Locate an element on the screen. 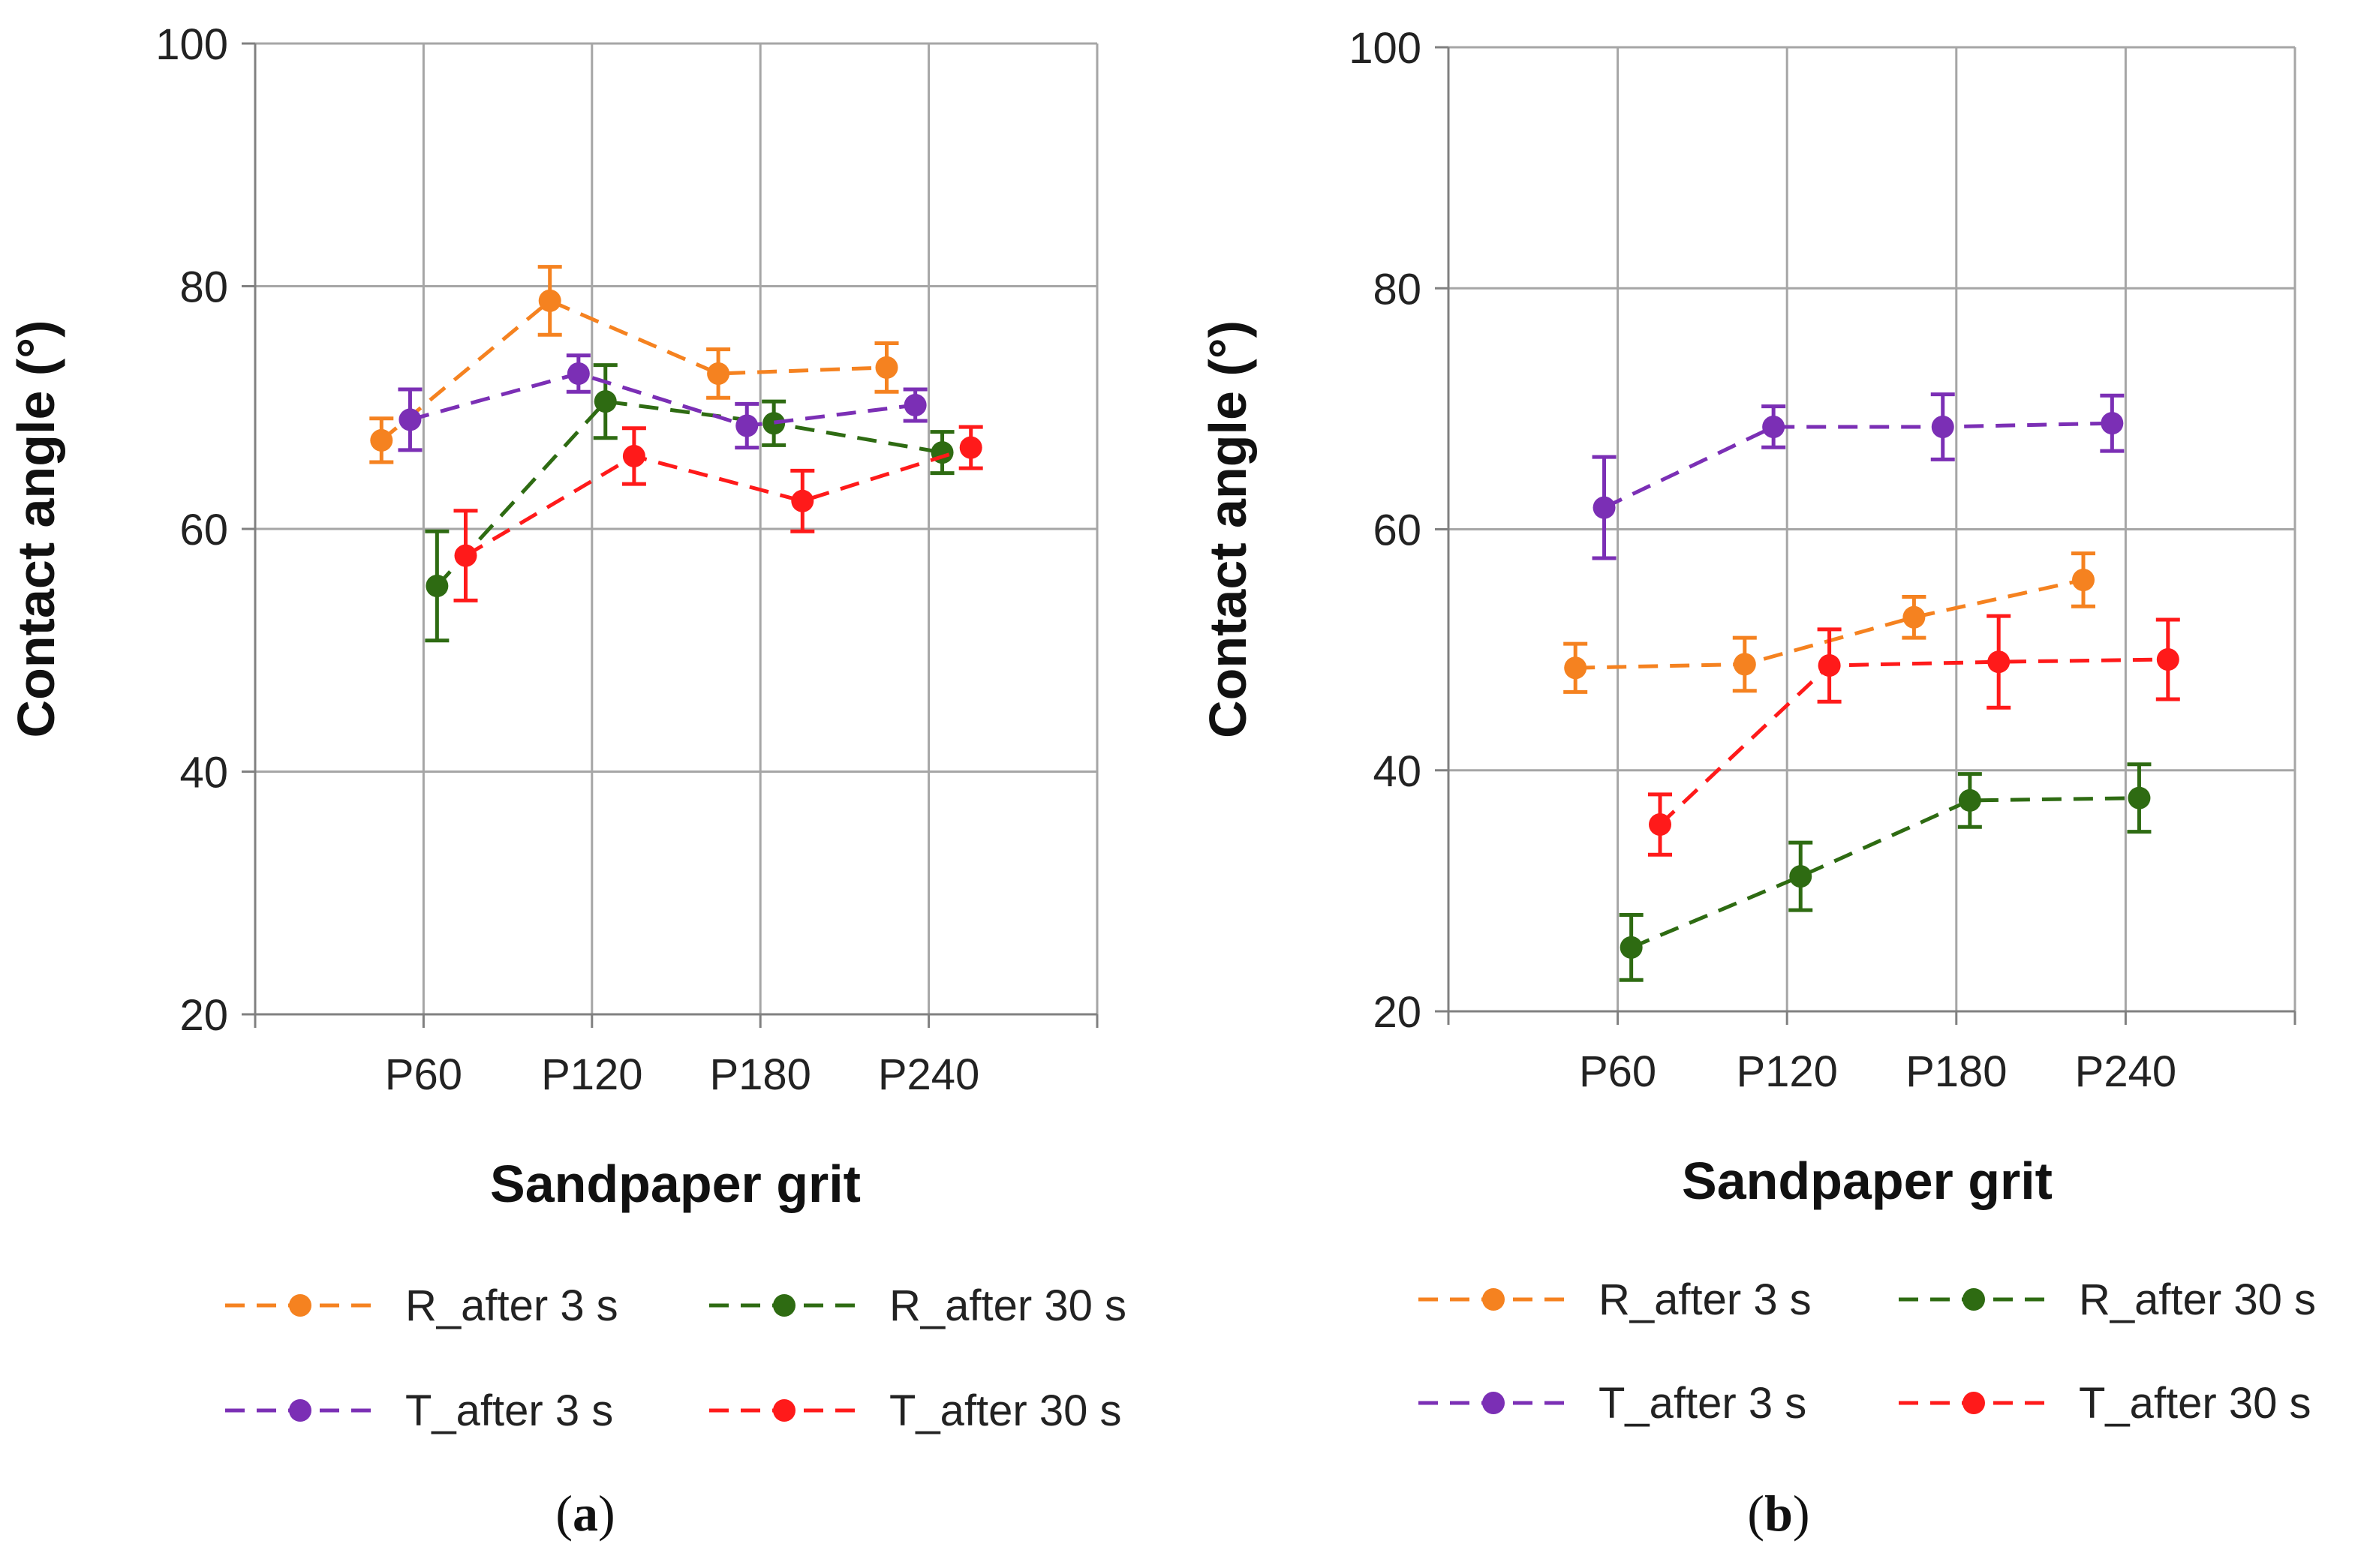 Image resolution: width=2379 pixels, height=1568 pixels. series-r-after-30-s is located at coordinates (1885, 872).